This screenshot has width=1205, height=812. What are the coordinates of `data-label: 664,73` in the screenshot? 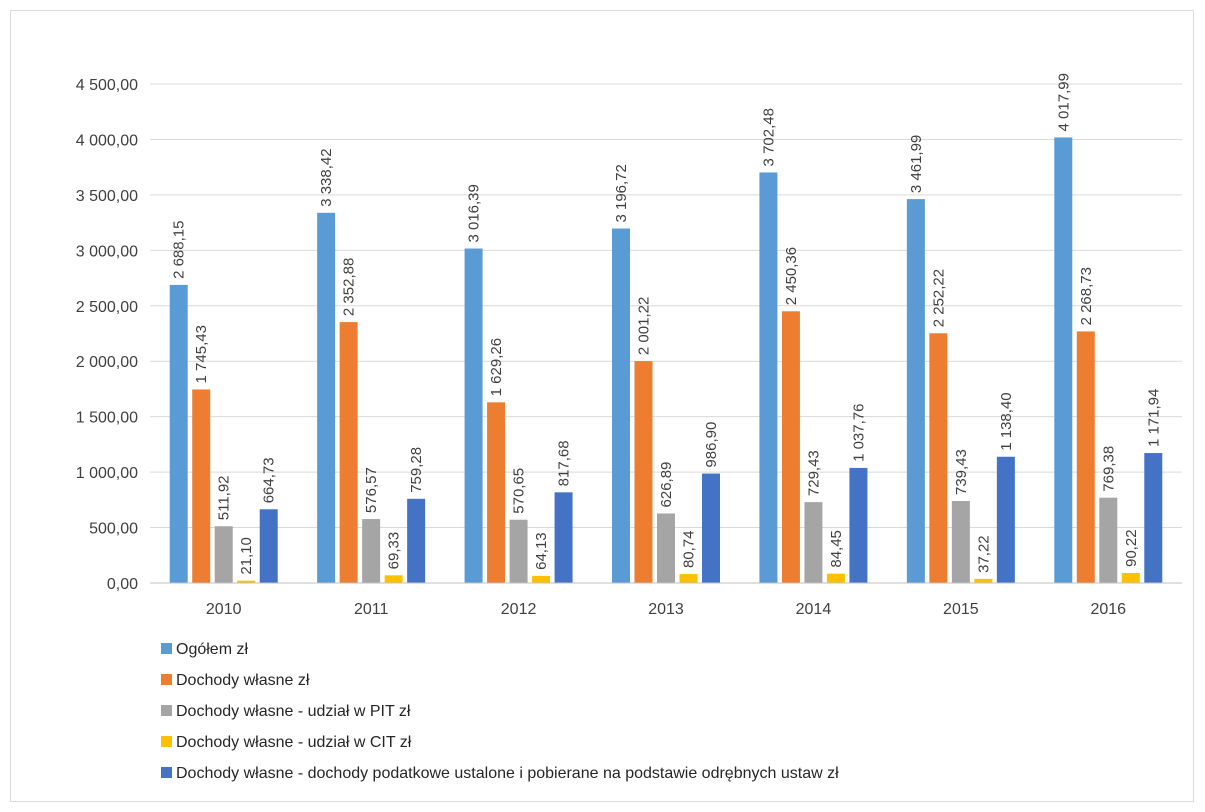 It's located at (269, 480).